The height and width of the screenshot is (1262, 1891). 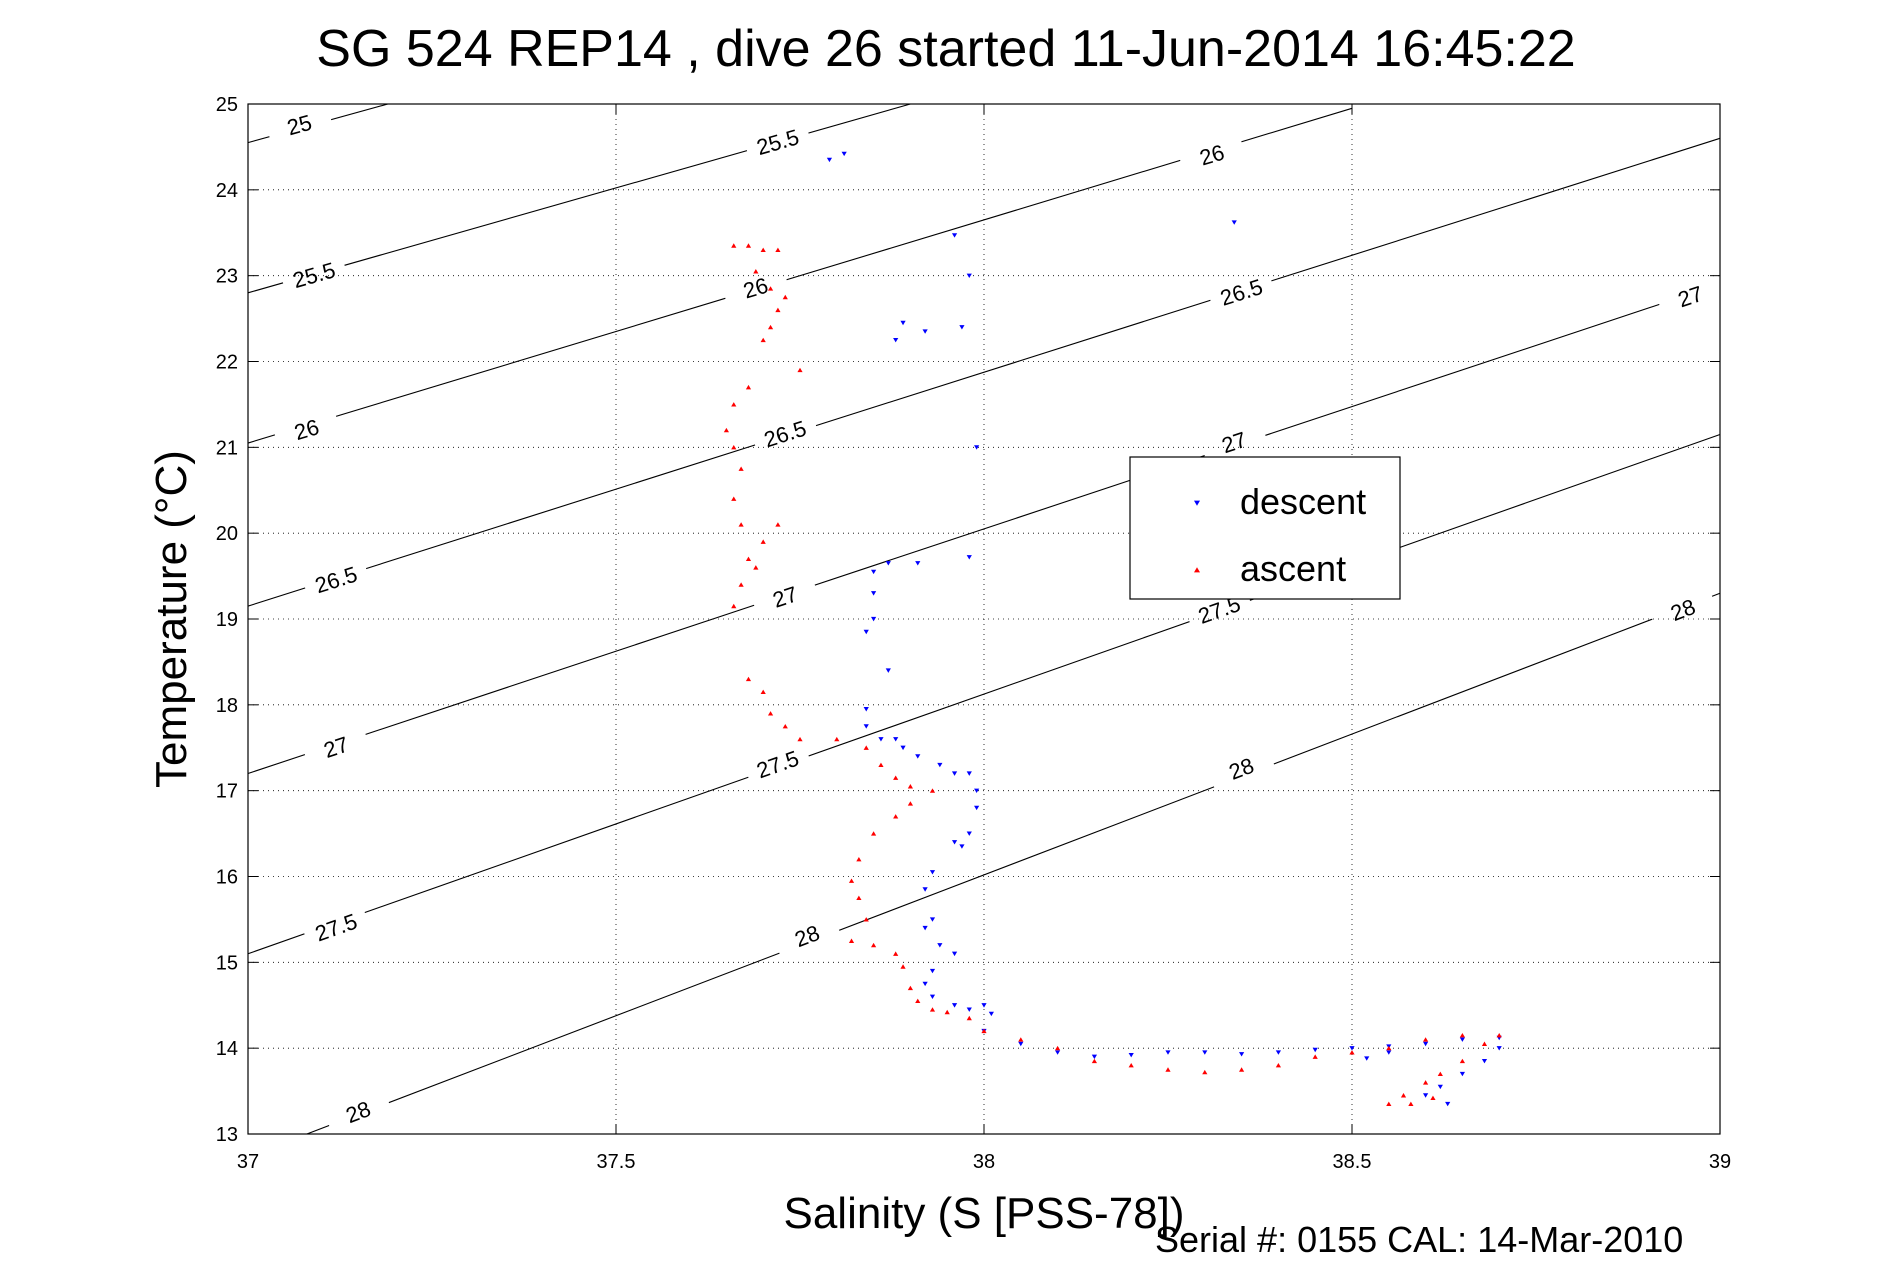 What do you see at coordinates (248, 1162) in the screenshot?
I see `x-tick-label: 37` at bounding box center [248, 1162].